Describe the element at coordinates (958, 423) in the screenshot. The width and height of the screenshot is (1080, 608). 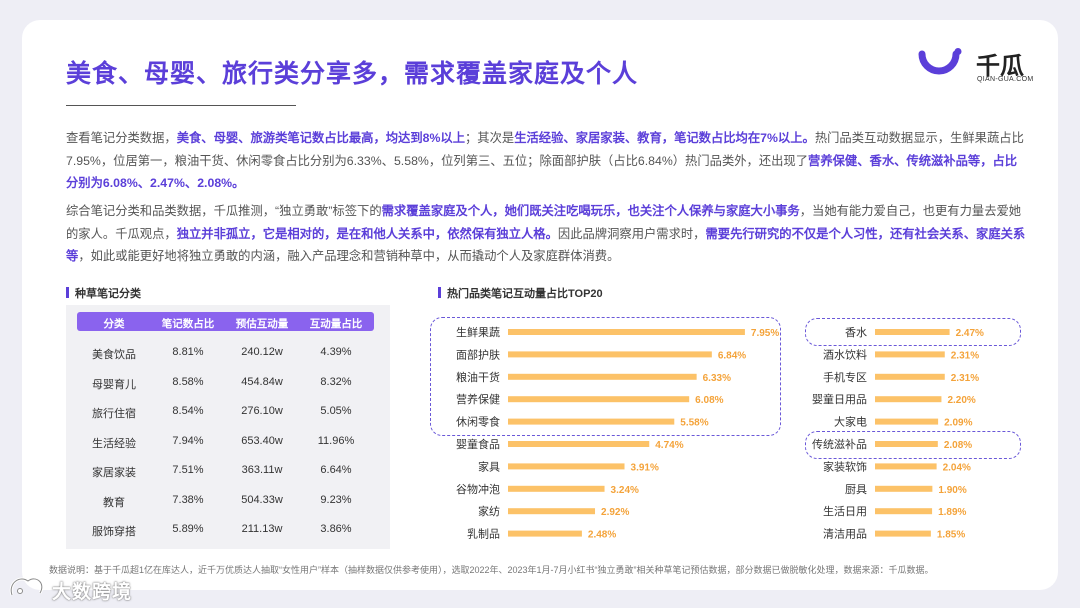
I see `bar-value-label: 2.09%` at that location.